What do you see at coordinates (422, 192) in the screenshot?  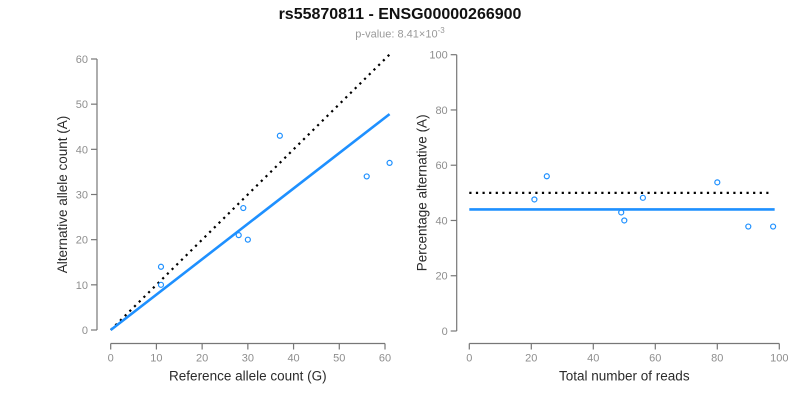 I see `y-axis-title: Percentage alternative (A)` at bounding box center [422, 192].